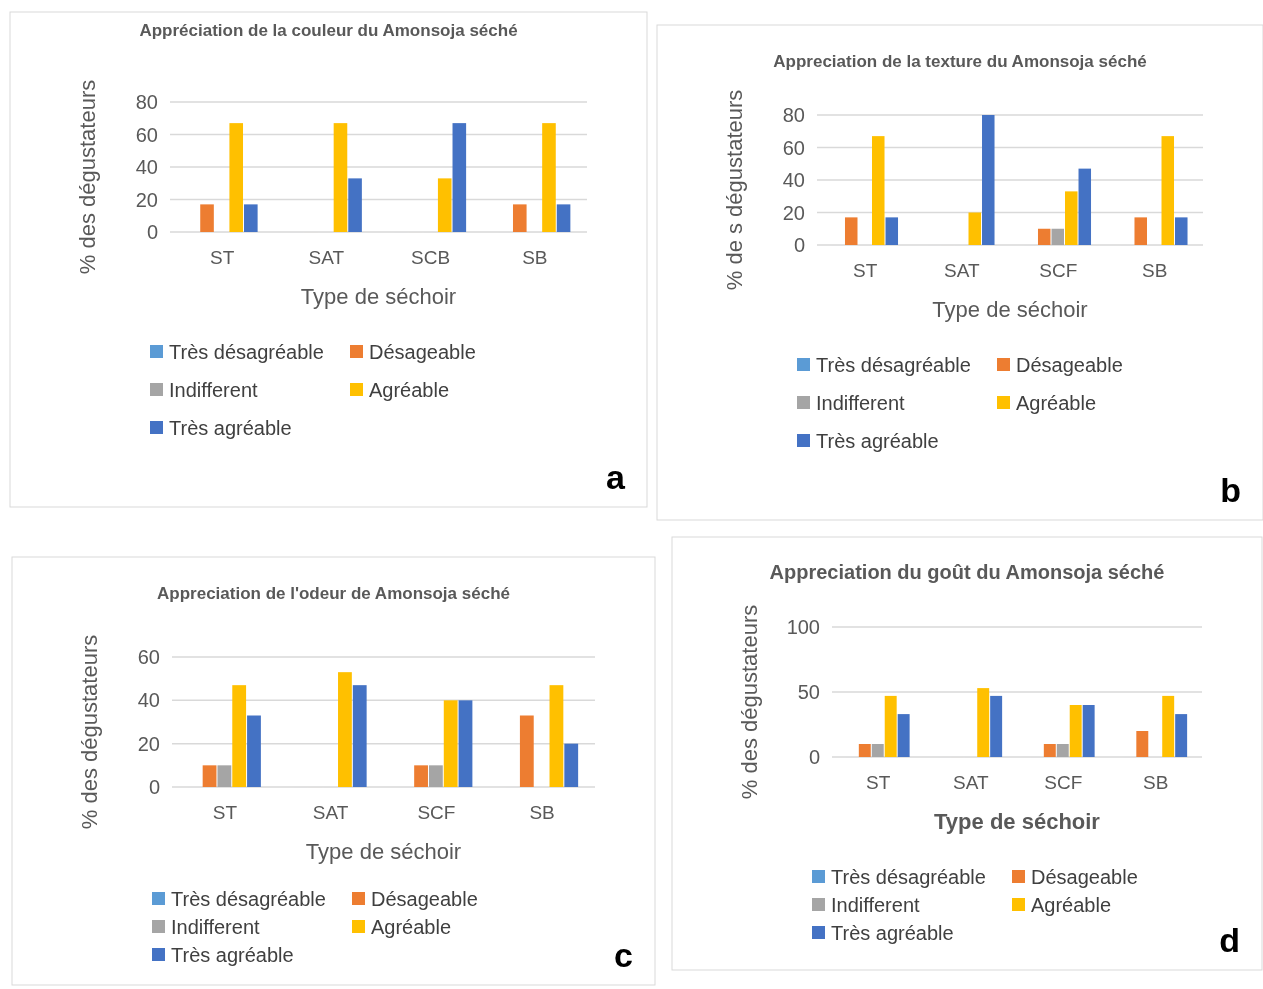 This screenshot has width=1263, height=989. Describe the element at coordinates (616, 477) in the screenshot. I see `text: a` at that location.